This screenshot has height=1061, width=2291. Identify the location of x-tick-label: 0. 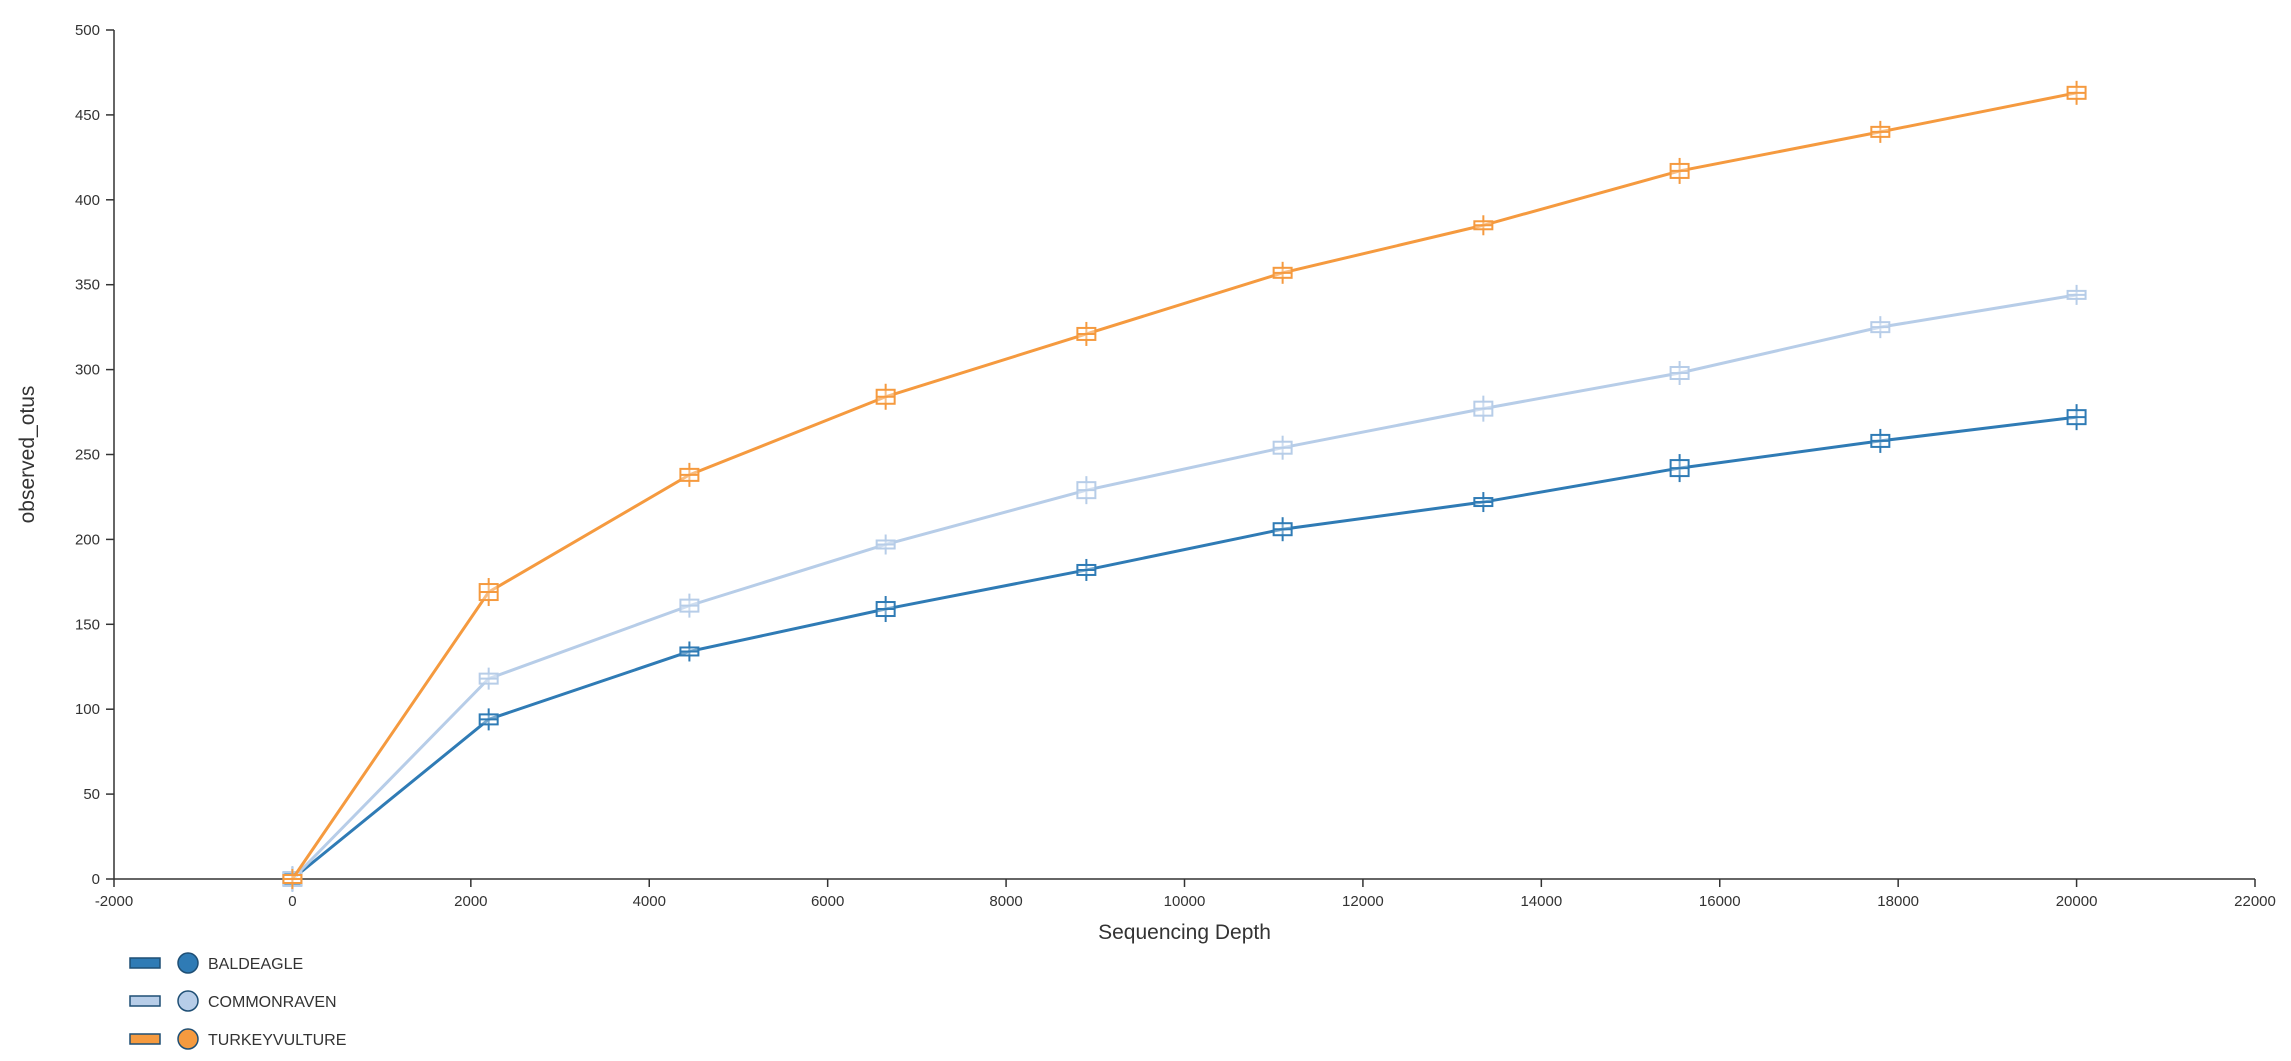
(292, 901).